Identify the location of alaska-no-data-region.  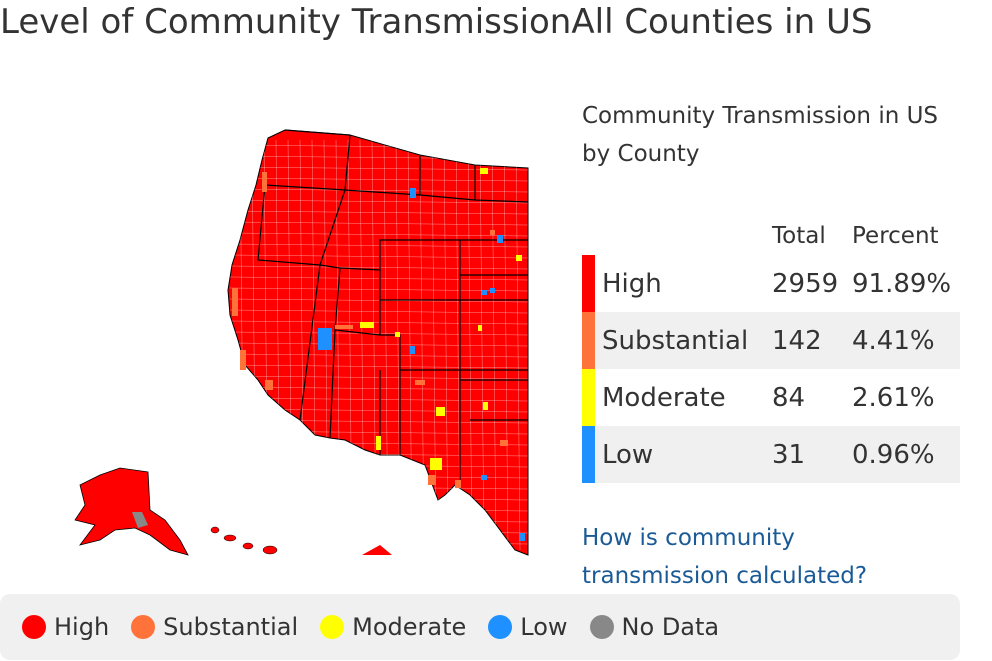
(140, 520).